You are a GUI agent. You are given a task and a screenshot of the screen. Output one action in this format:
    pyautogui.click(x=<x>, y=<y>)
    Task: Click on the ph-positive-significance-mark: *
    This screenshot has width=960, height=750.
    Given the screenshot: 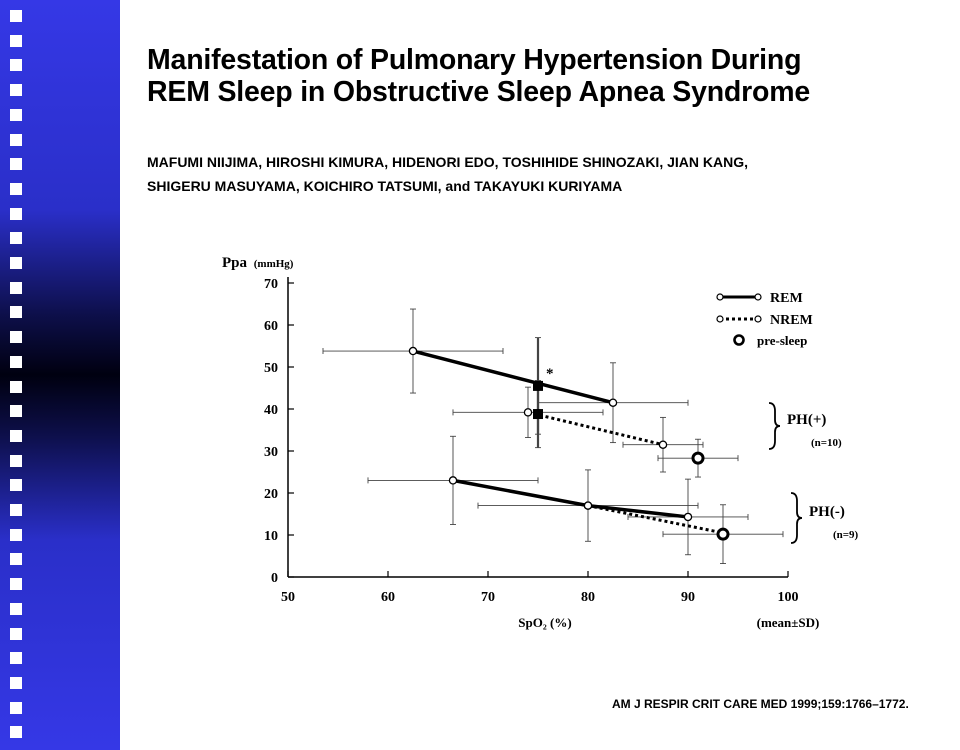 What is the action you would take?
    pyautogui.click(x=550, y=374)
    